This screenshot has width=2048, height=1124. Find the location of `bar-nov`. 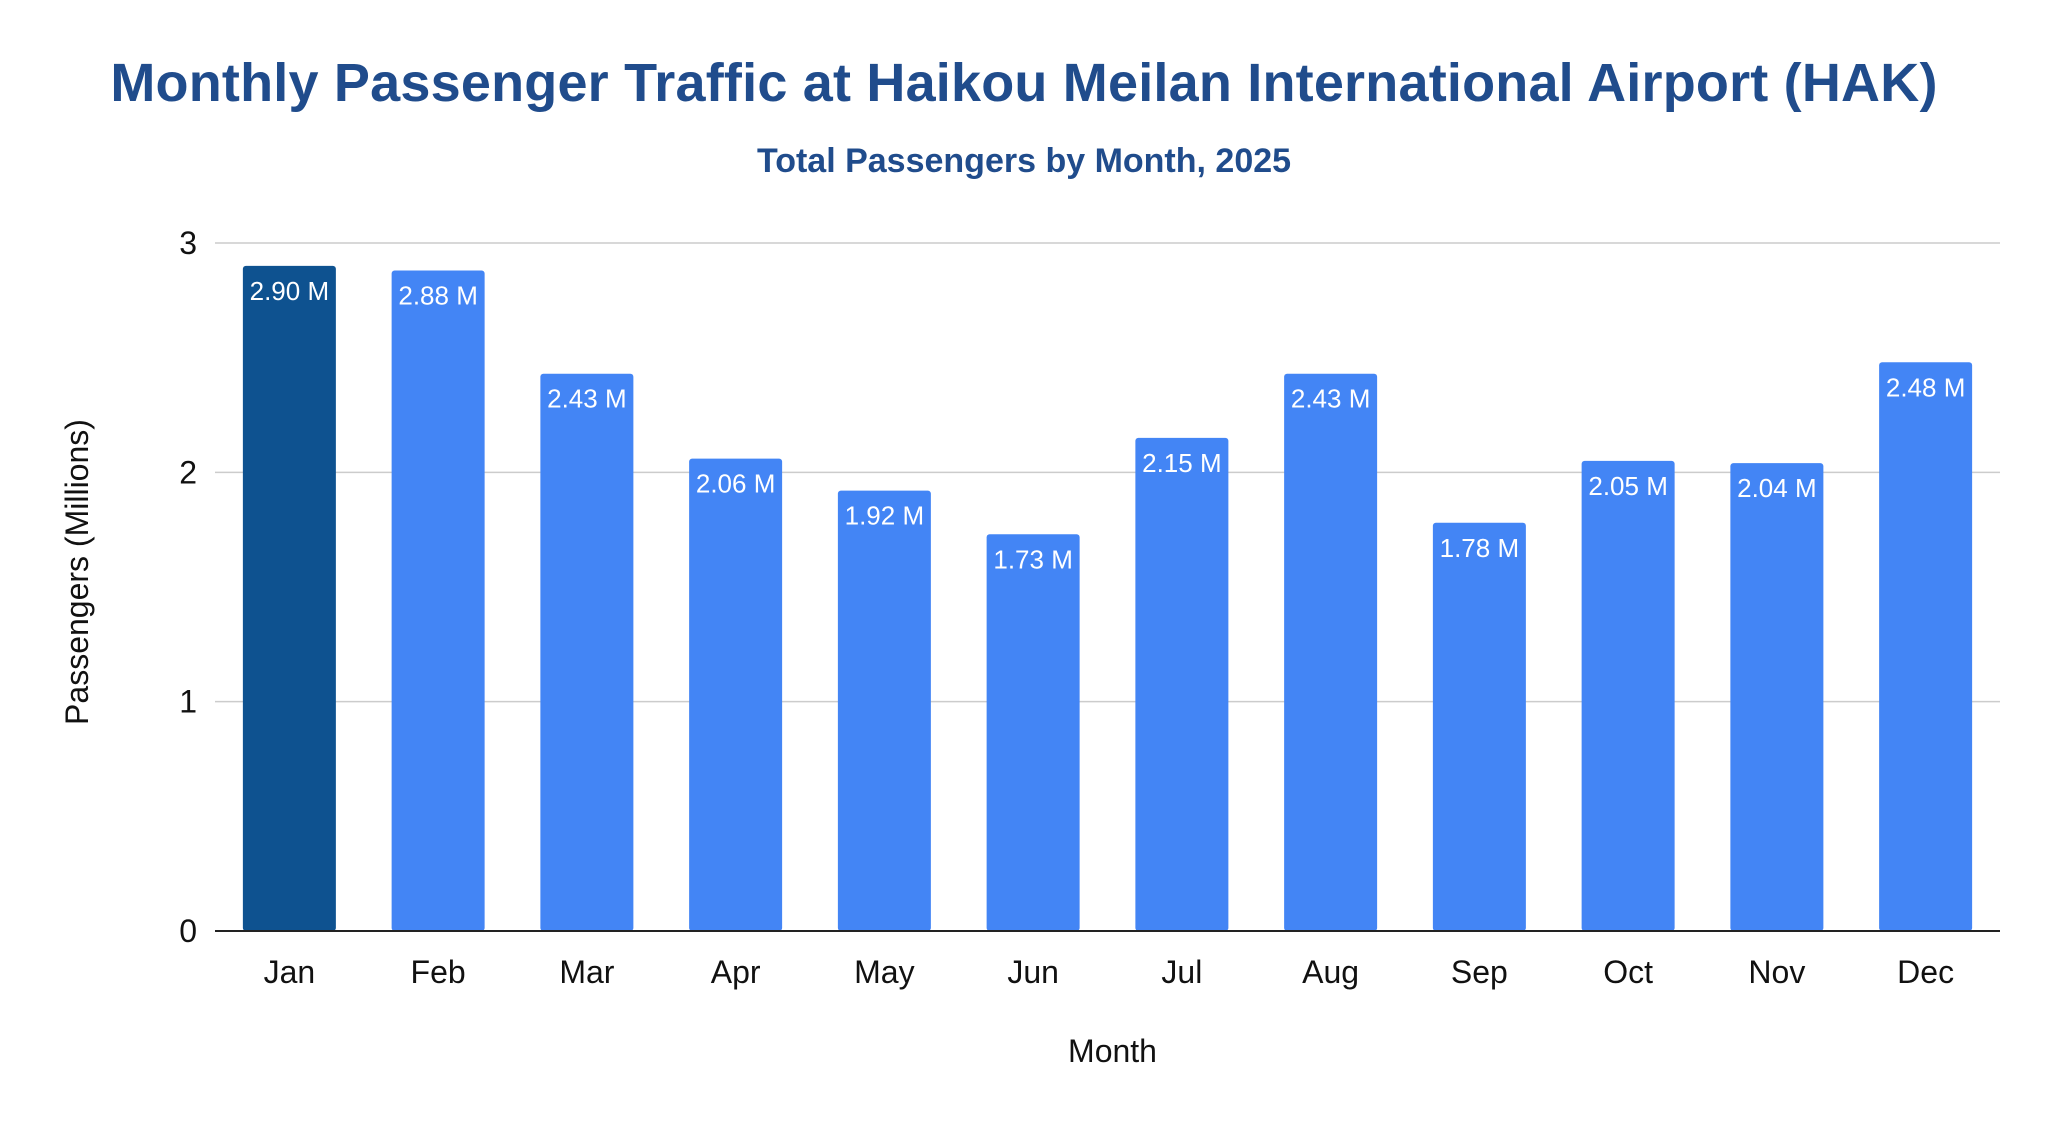

bar-nov is located at coordinates (1777, 697).